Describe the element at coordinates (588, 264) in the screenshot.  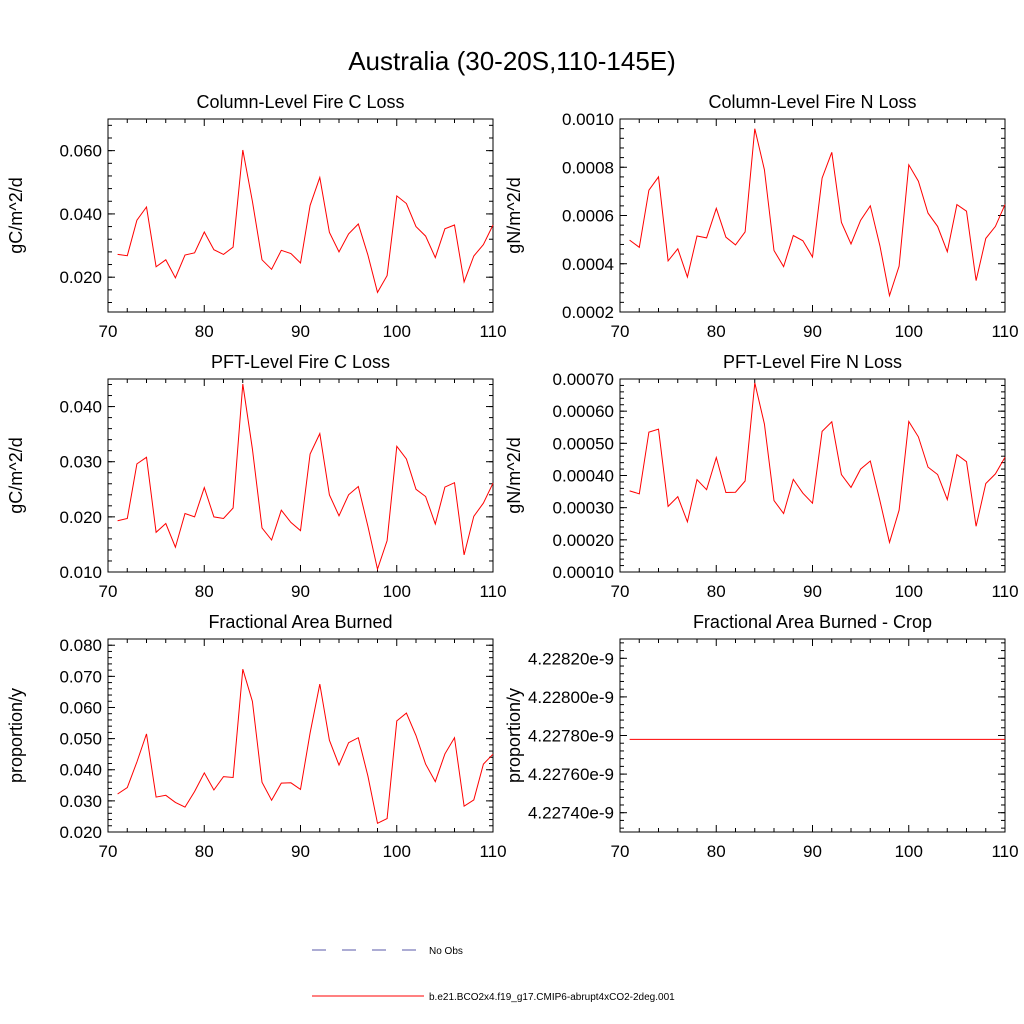
I see `y-tick-label: 0.0004` at that location.